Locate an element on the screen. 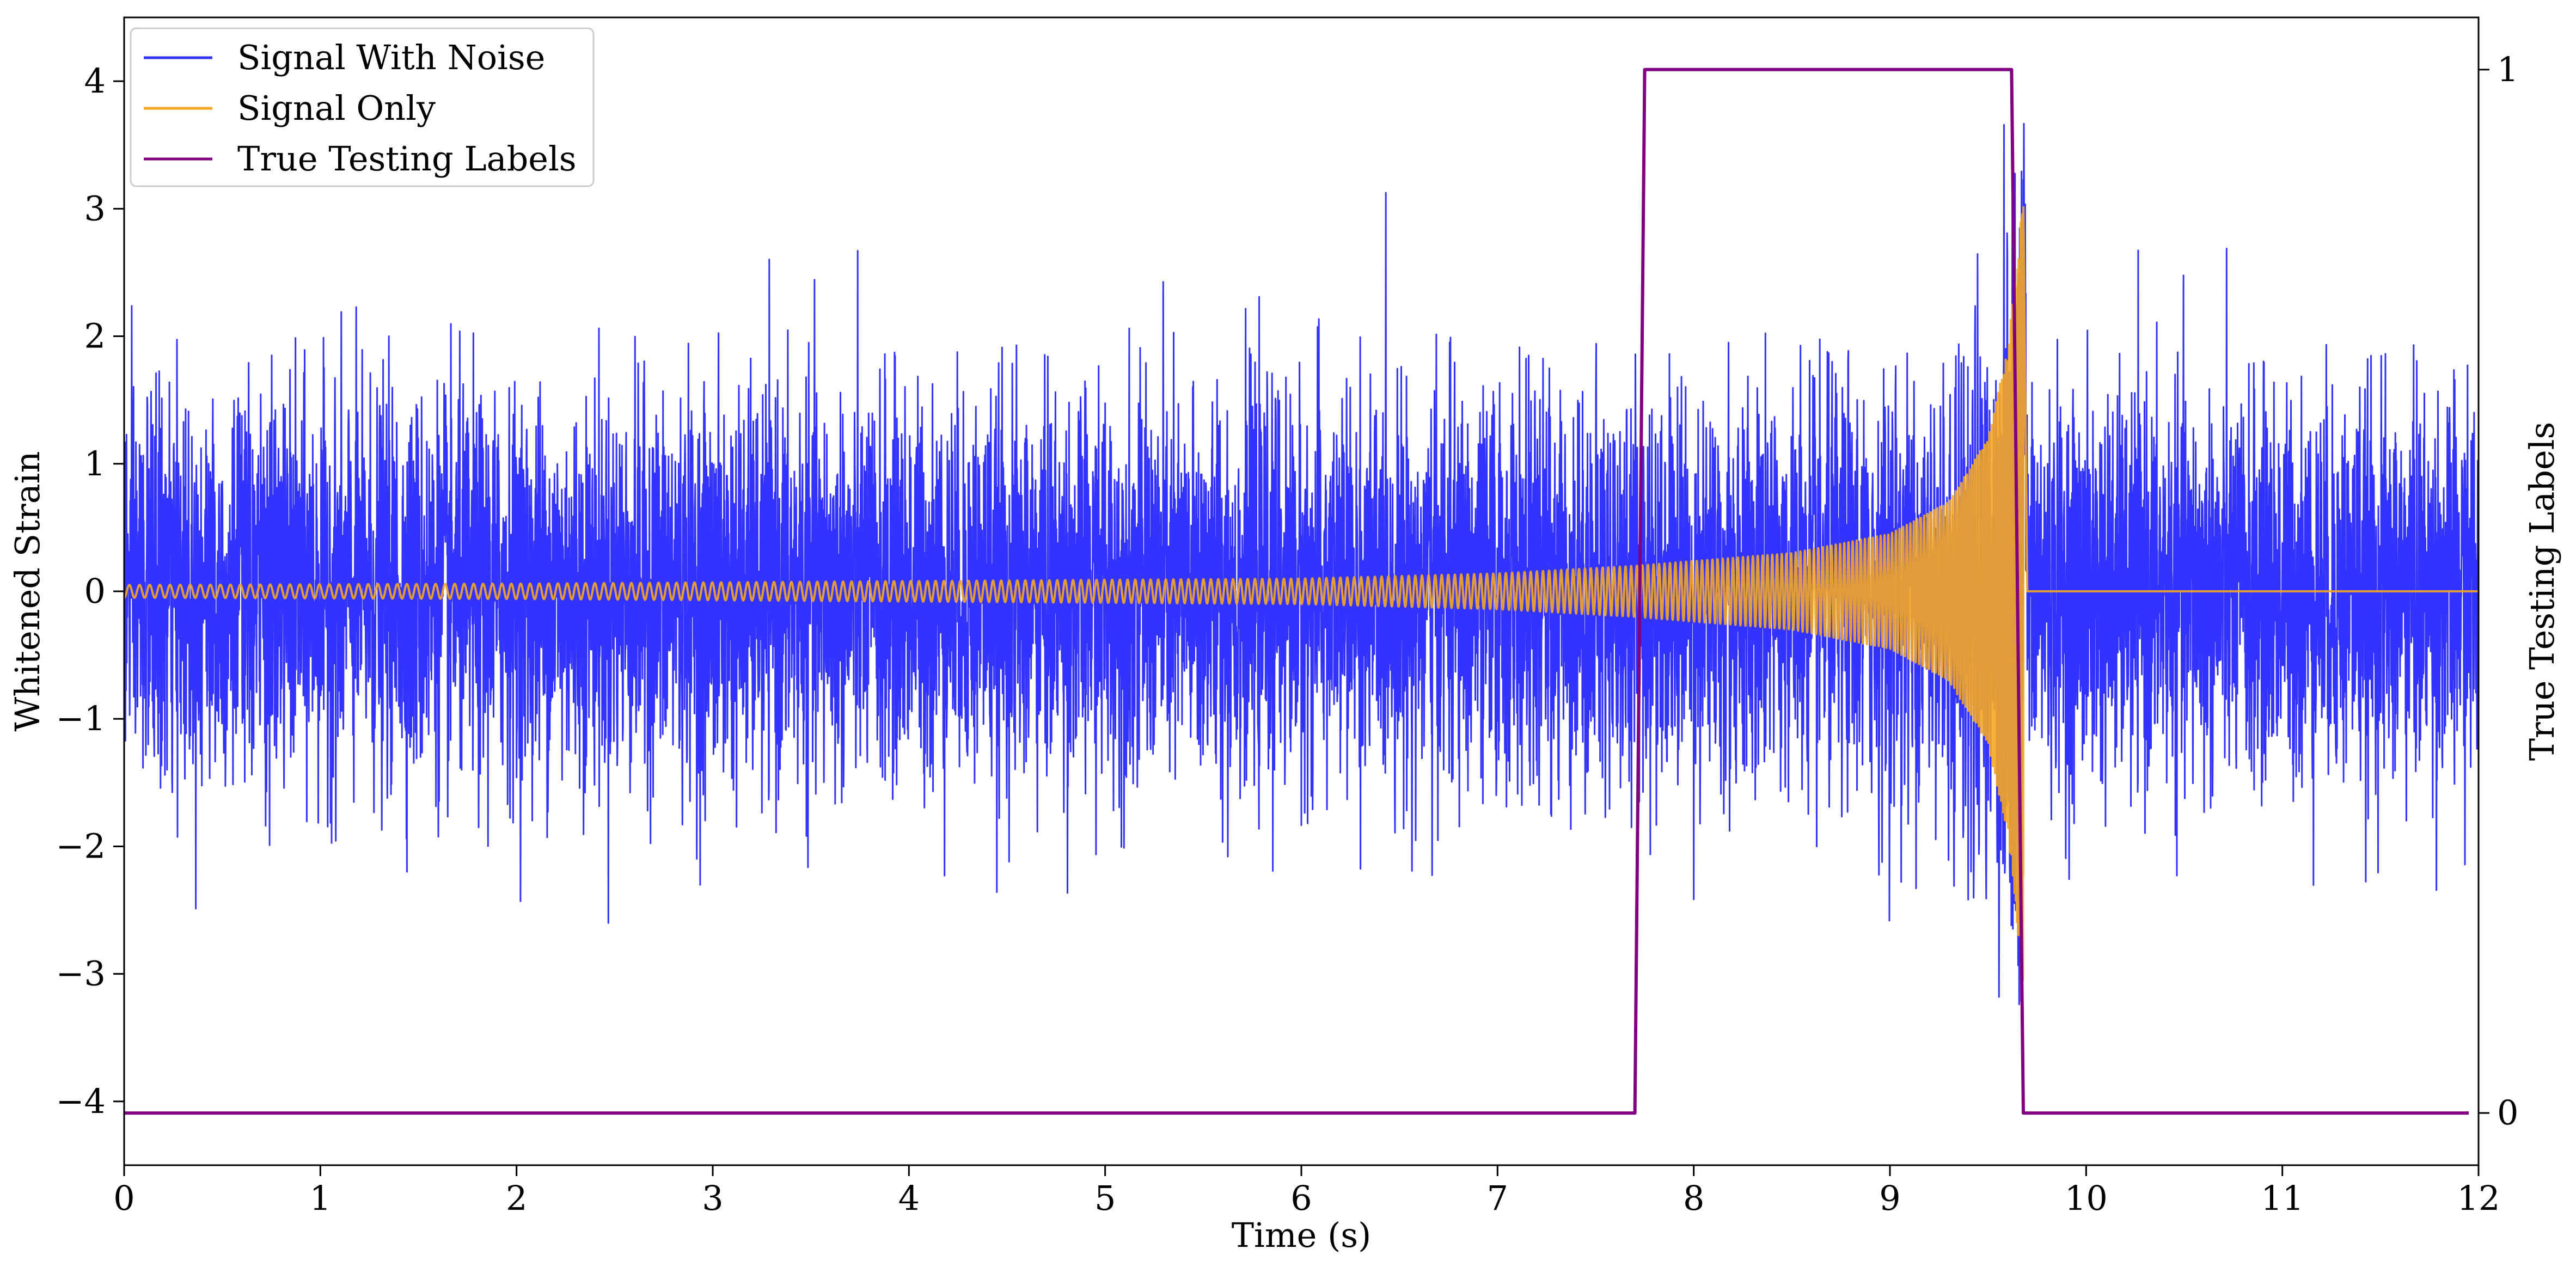  x-tick-label: 7 is located at coordinates (1497, 1198).